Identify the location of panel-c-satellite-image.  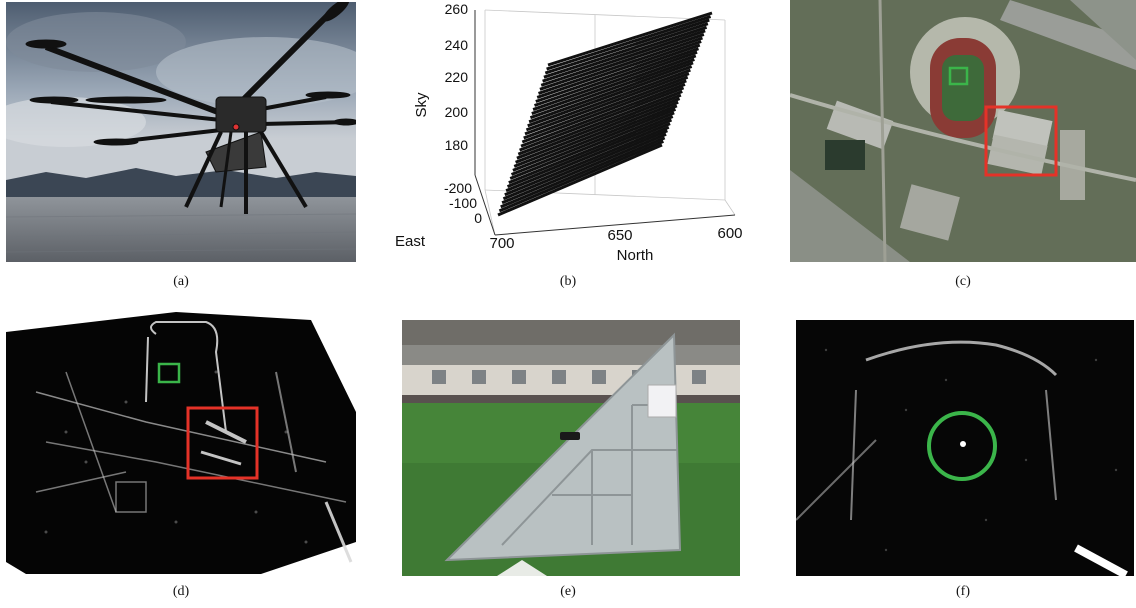
(963, 131).